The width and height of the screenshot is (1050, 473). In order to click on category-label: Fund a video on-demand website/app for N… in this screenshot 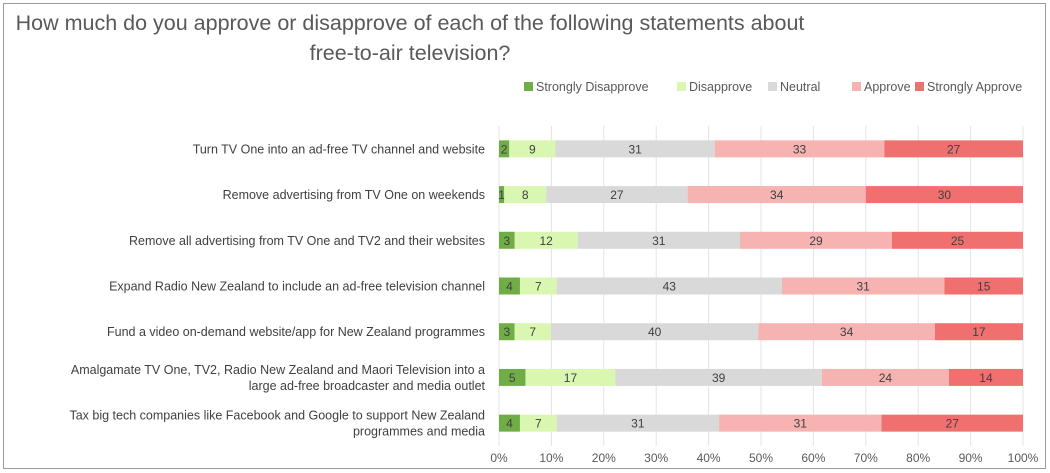, I will do `click(296, 332)`.